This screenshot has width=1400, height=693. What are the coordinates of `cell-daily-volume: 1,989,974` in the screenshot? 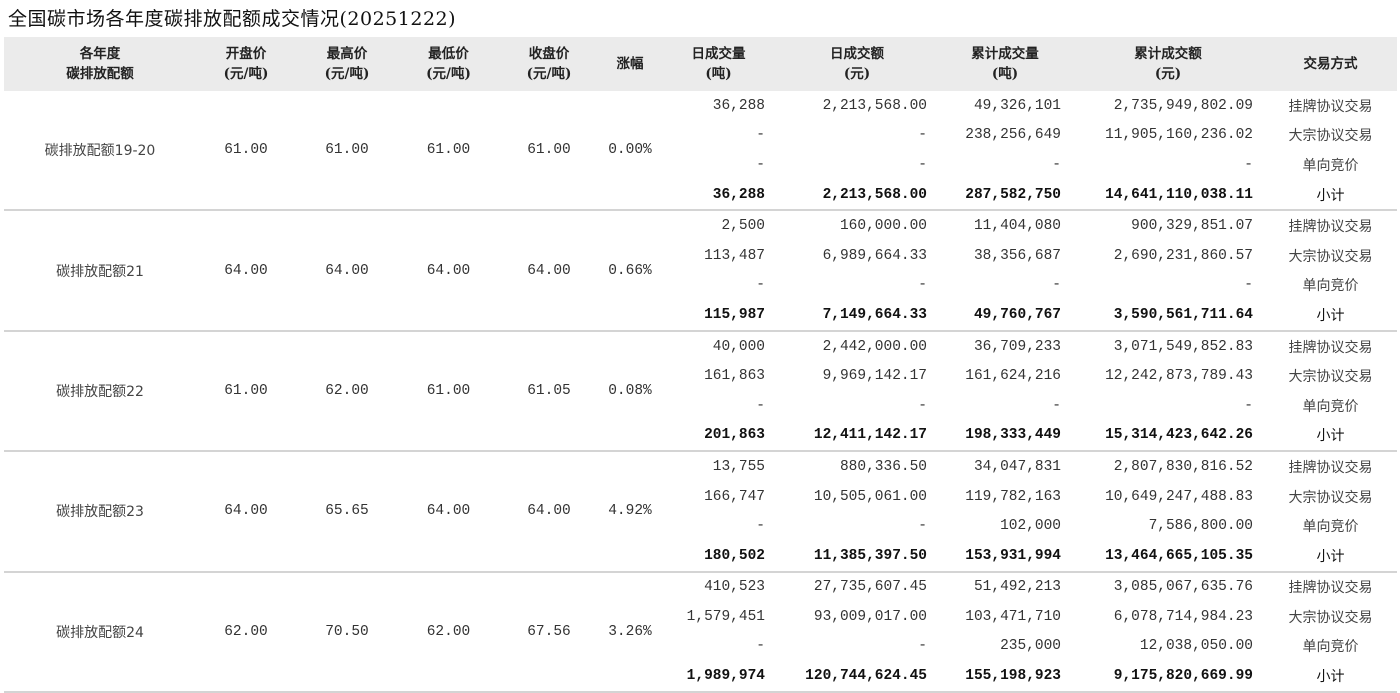 It's located at (718, 677).